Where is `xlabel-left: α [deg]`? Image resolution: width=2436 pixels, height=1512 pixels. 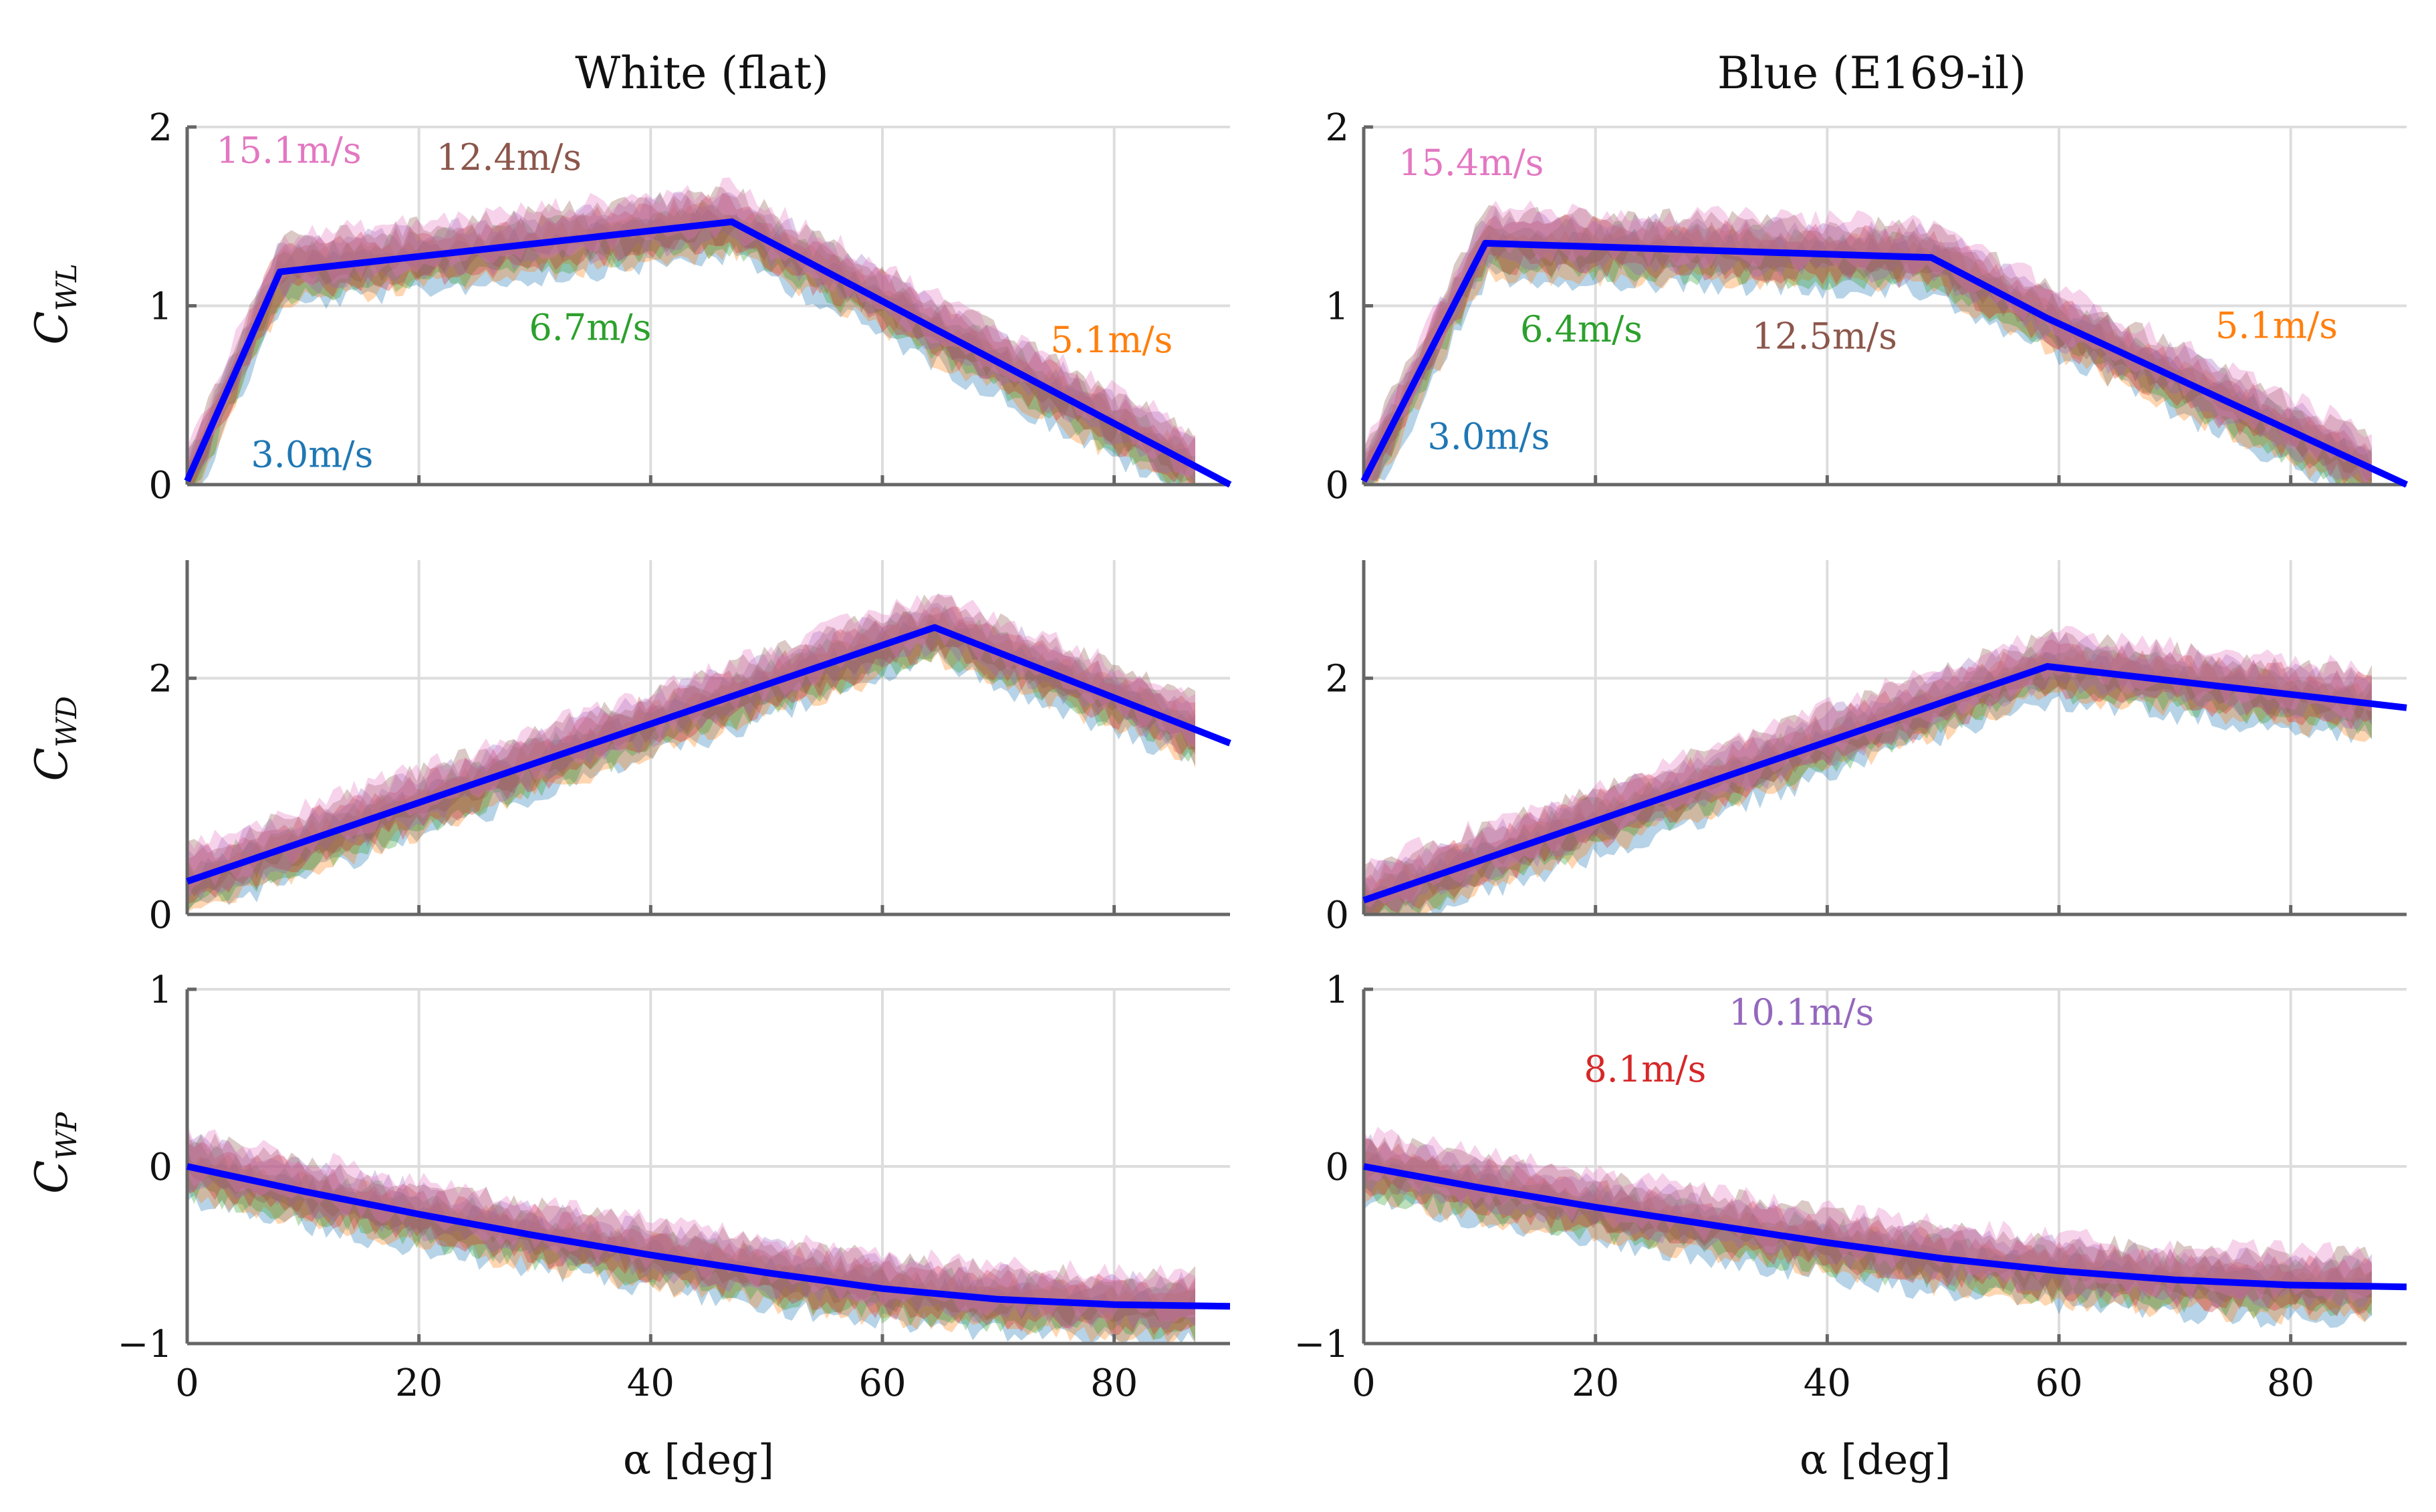 xlabel-left: α [deg] is located at coordinates (698, 1459).